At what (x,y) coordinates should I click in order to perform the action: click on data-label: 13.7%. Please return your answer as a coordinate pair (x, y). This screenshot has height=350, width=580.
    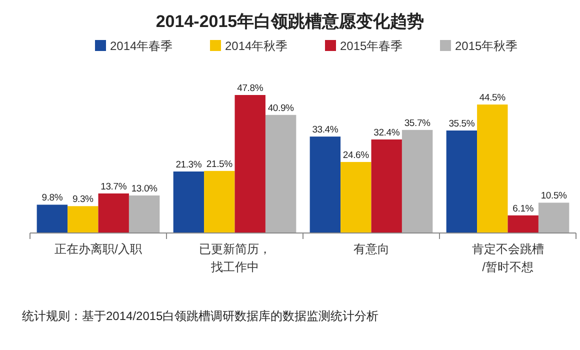
    Looking at the image, I should click on (114, 186).